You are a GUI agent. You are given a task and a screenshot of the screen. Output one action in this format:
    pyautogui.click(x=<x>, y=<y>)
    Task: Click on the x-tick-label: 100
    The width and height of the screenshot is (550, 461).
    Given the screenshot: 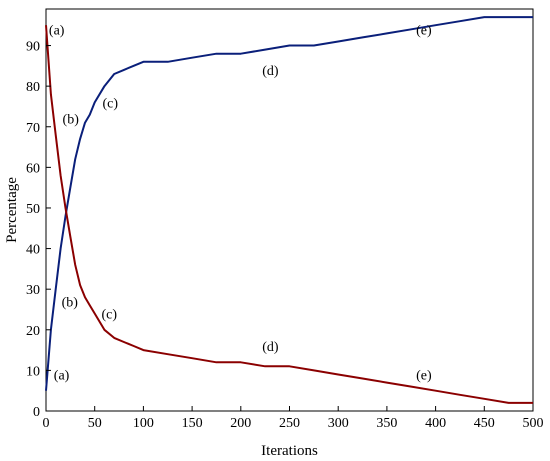 What is the action you would take?
    pyautogui.click(x=143, y=423)
    